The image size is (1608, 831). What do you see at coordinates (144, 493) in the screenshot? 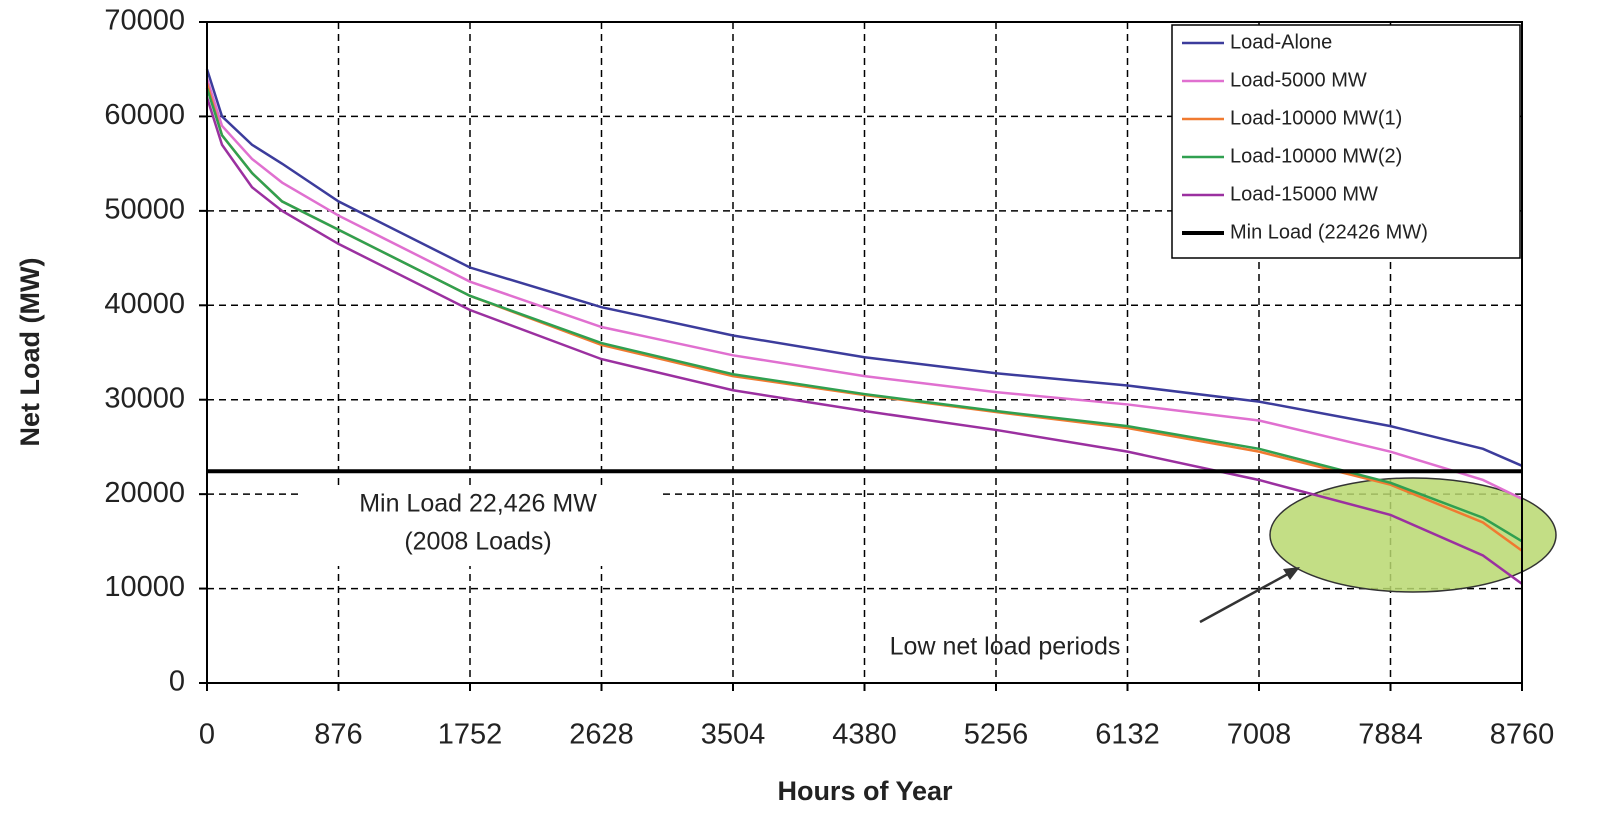
I see `y-tick-label: 20000` at bounding box center [144, 493].